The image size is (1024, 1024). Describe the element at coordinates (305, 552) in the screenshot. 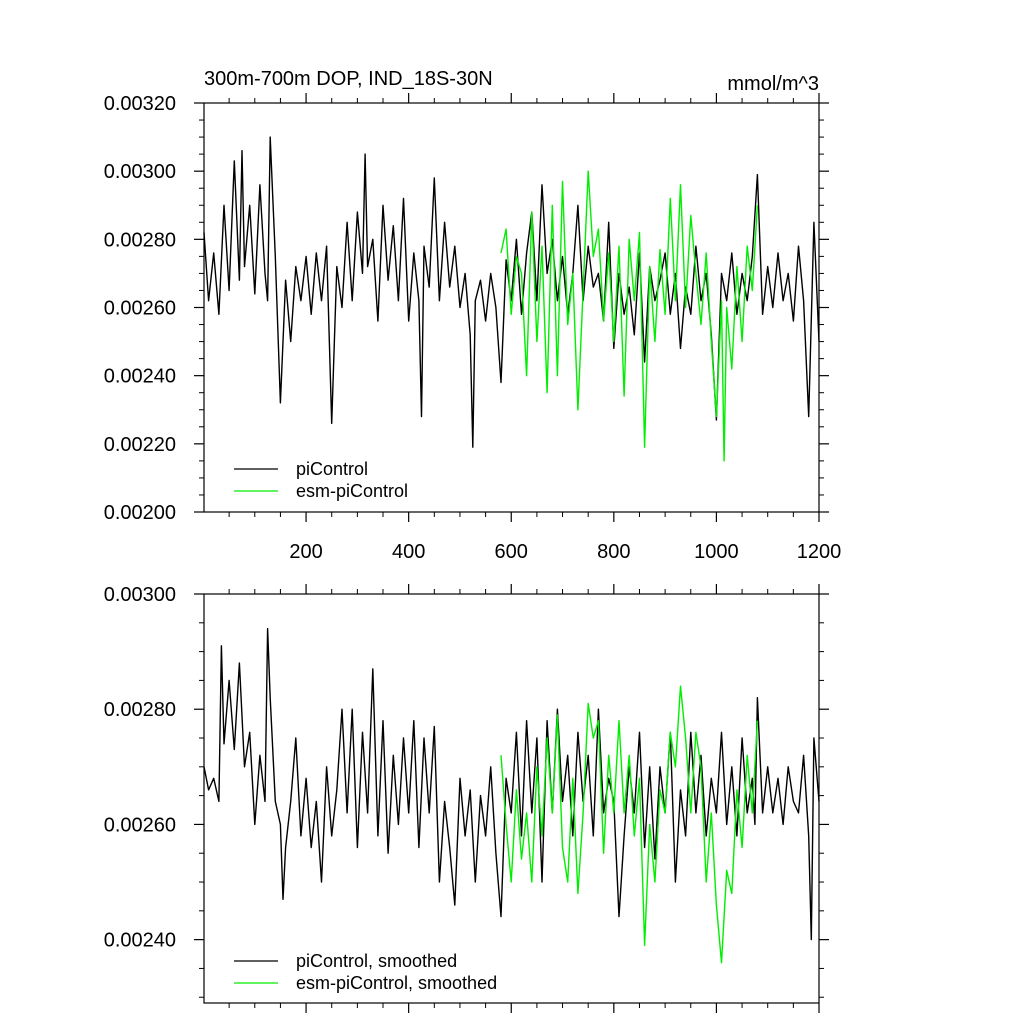

I see `top-x-tick-label: 200` at that location.